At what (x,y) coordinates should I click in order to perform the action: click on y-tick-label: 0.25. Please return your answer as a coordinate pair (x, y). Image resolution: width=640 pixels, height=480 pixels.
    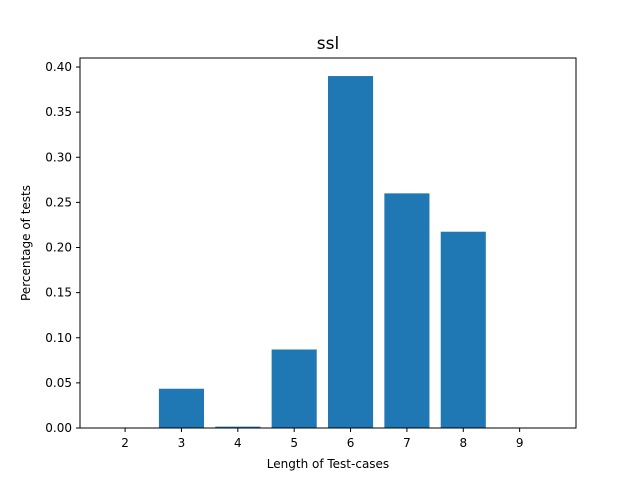
    Looking at the image, I should click on (58, 202).